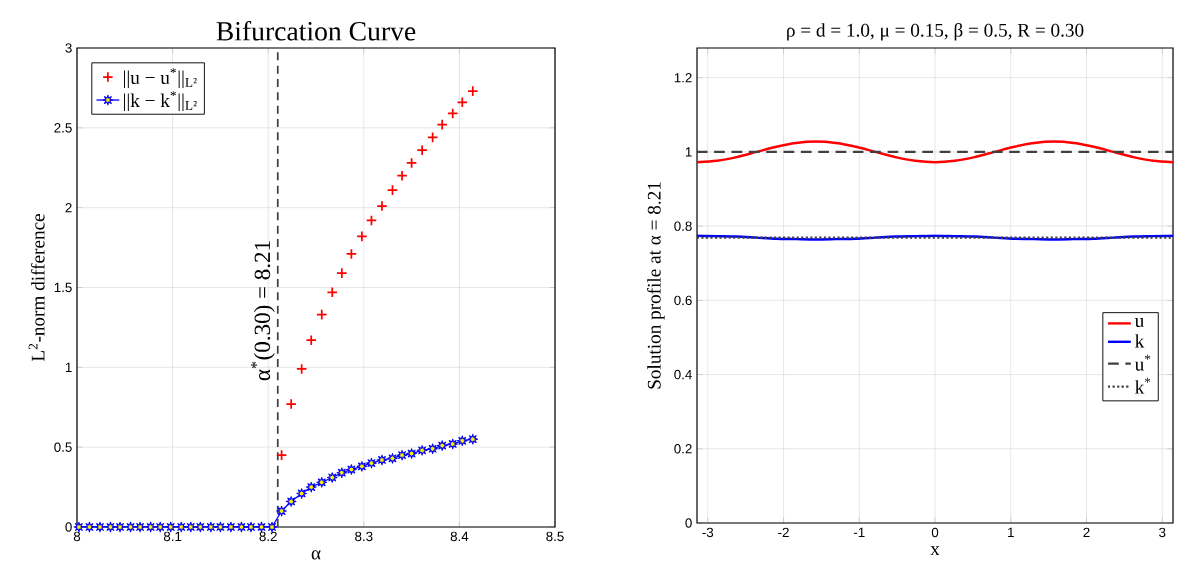  I want to click on y-tick-label: 2.5, so click(63, 128).